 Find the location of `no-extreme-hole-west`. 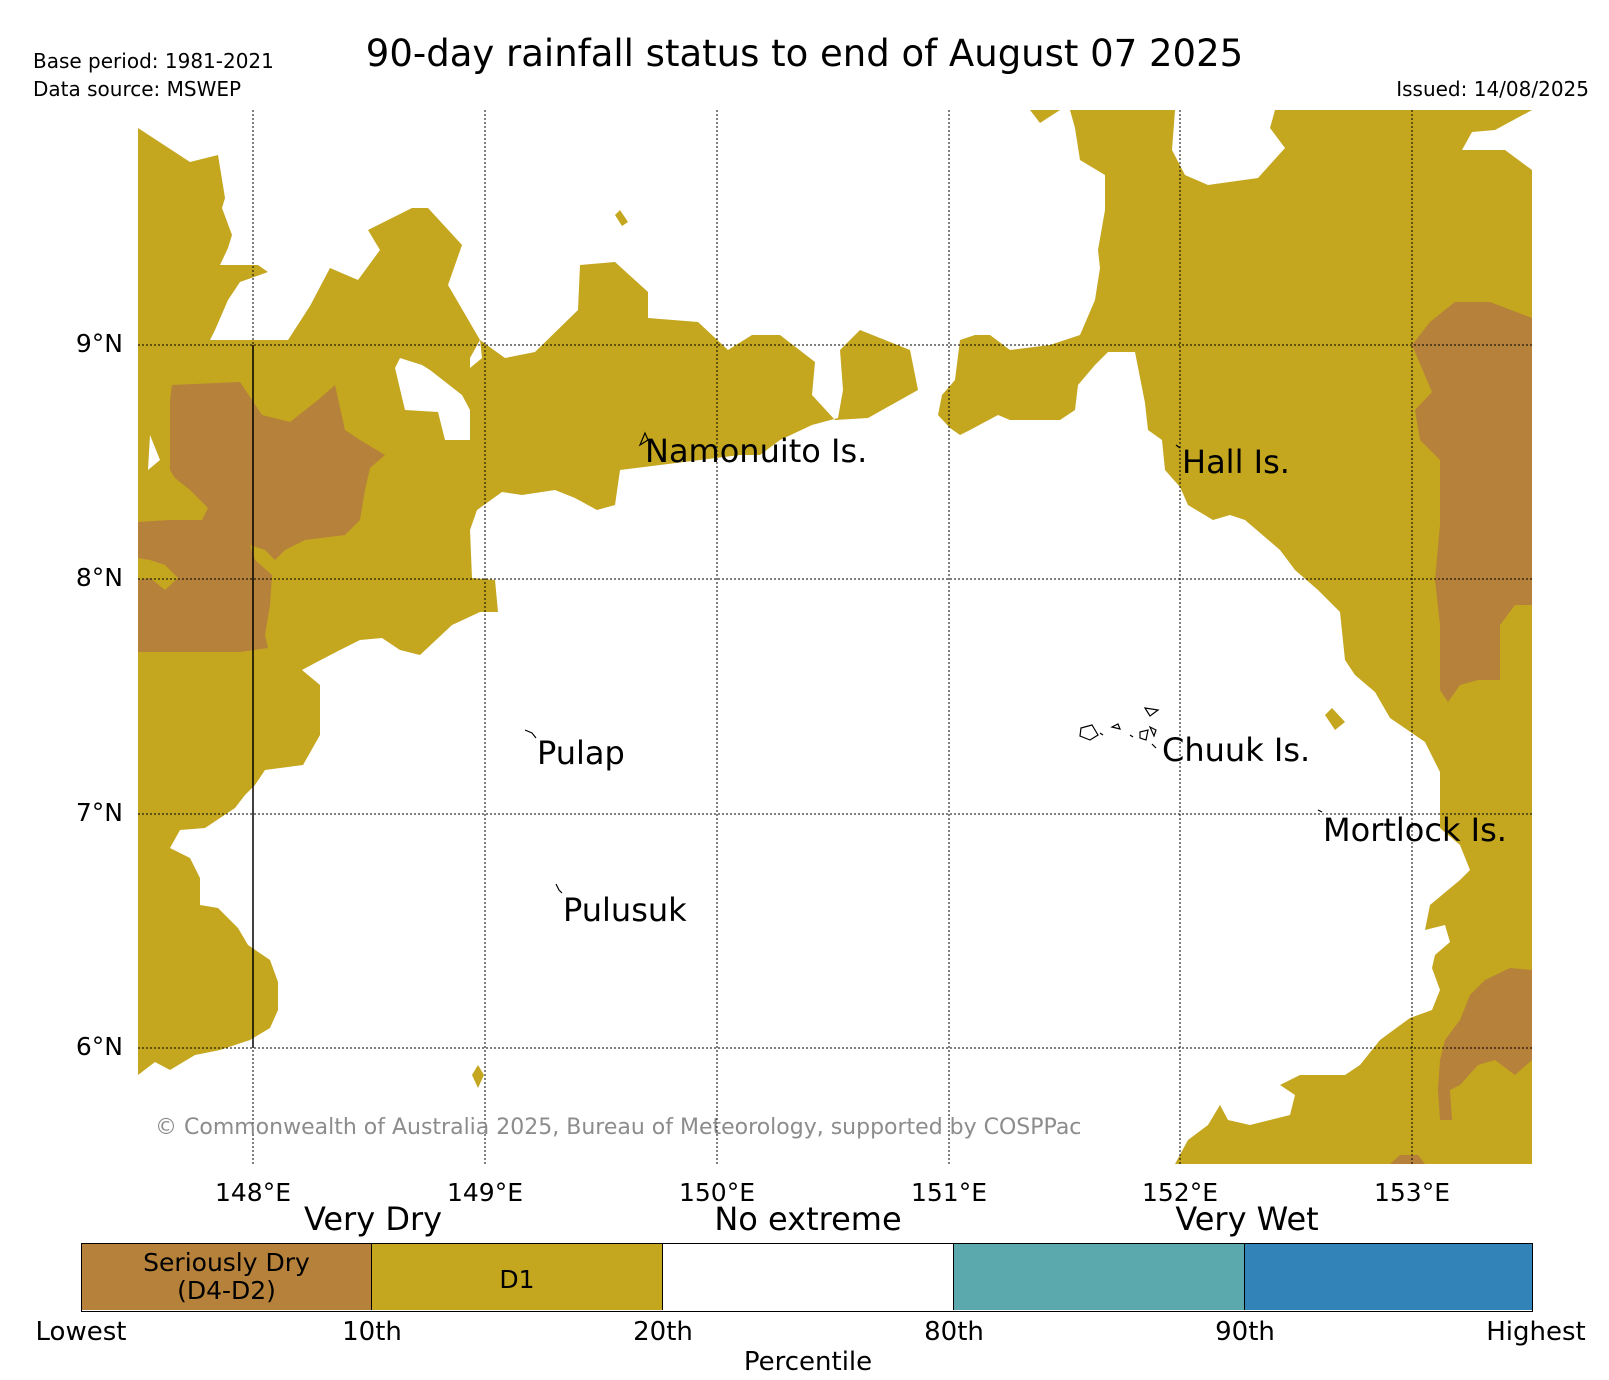

no-extreme-hole-west is located at coordinates (154, 452).